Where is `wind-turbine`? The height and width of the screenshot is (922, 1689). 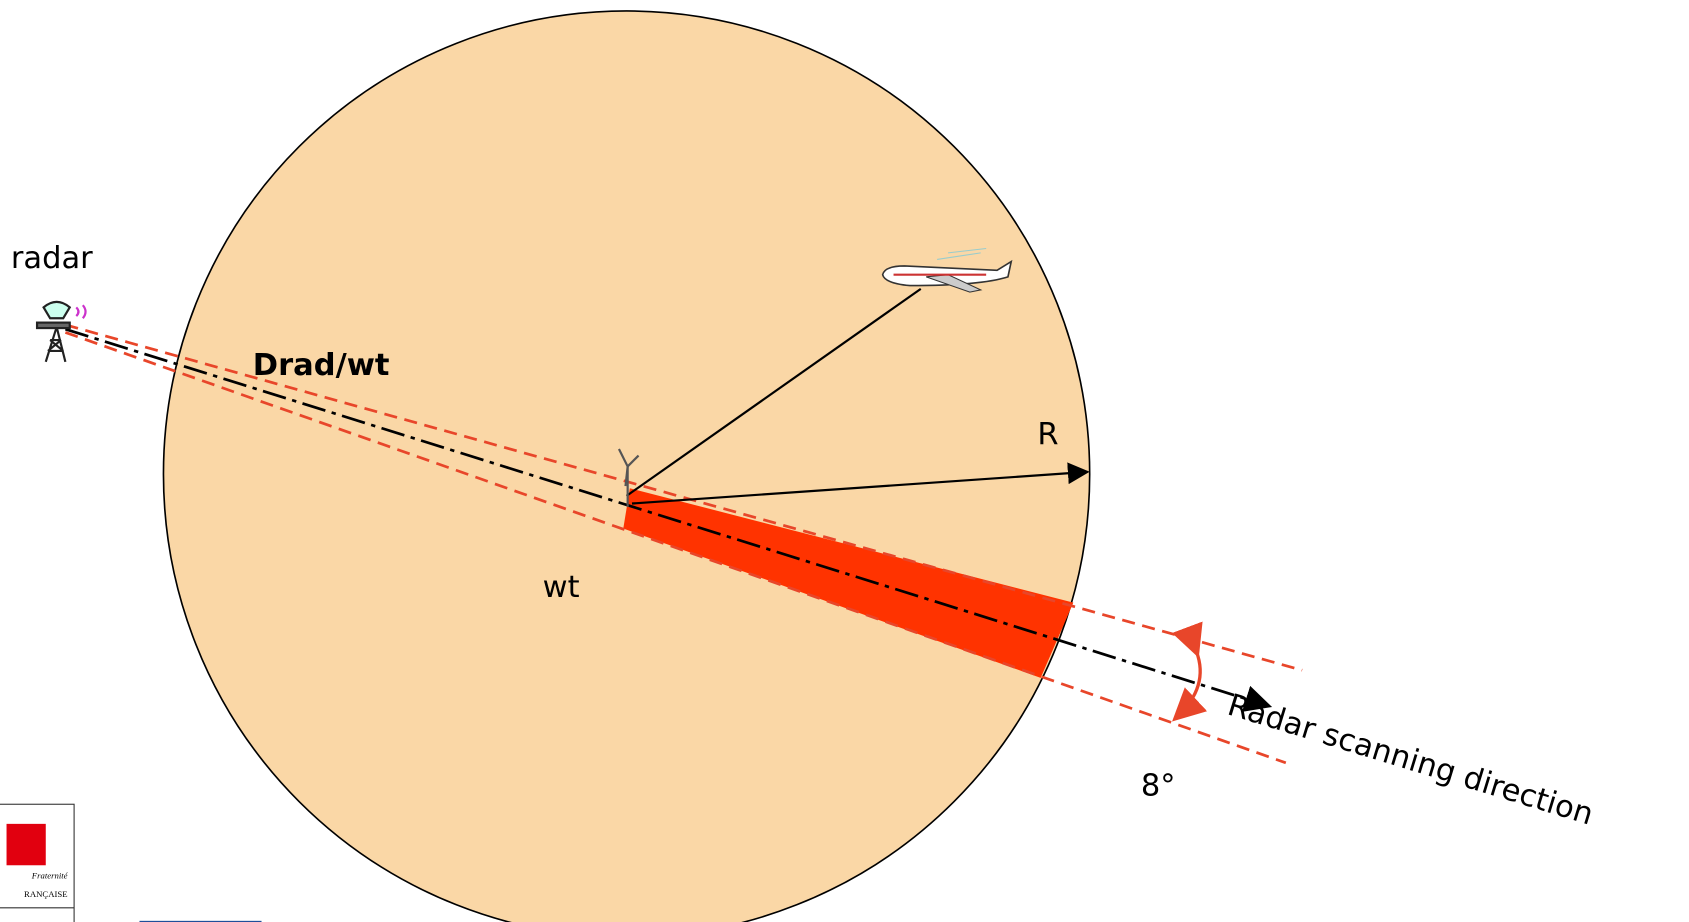 wind-turbine is located at coordinates (628, 477).